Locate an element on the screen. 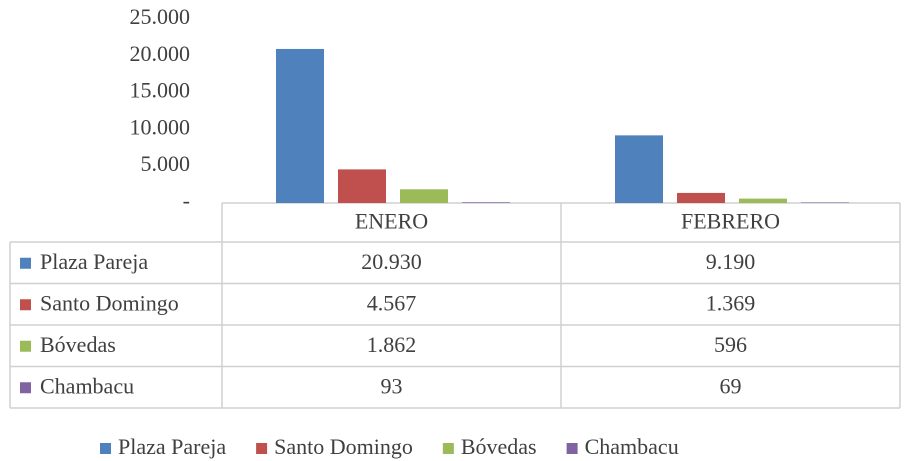 The image size is (904, 461). series-label: Chambacu is located at coordinates (87, 385).